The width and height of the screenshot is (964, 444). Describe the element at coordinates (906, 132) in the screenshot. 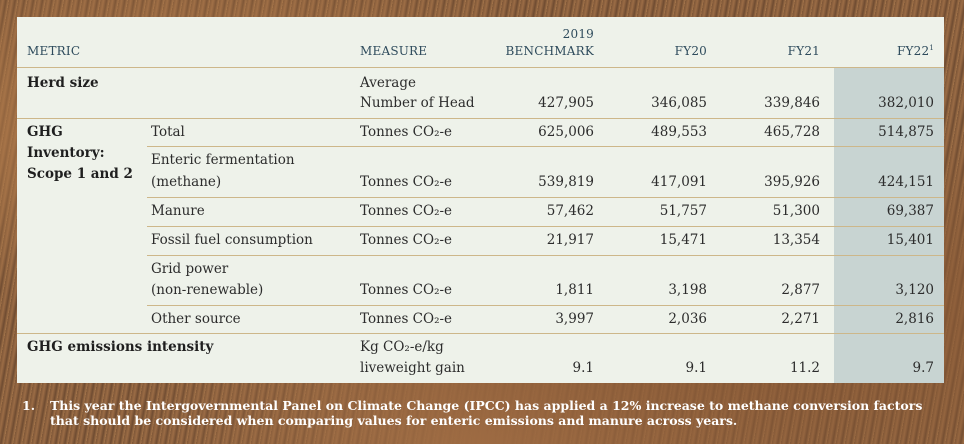

I see `total-fy22: 514,875` at that location.